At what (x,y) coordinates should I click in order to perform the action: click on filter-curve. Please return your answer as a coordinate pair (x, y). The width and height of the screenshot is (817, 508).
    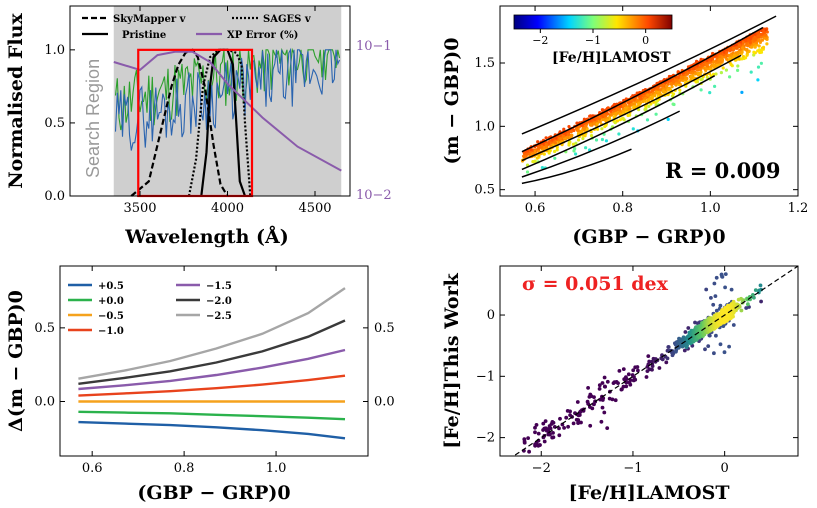
    Looking at the image, I should click on (179, 122).